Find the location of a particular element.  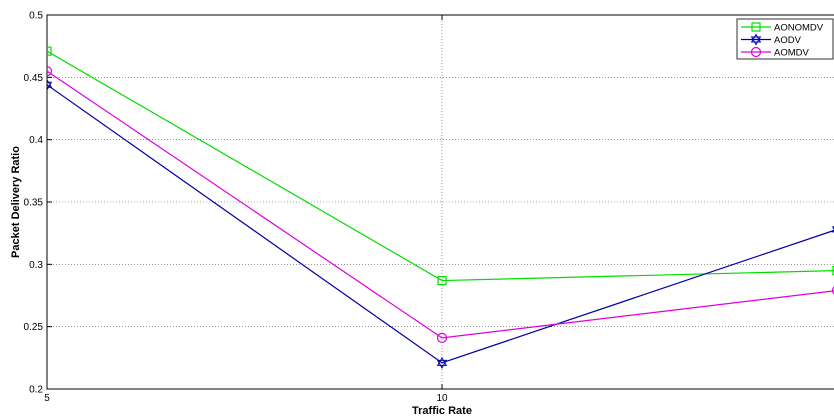

y-tick-label: 0.35 is located at coordinates (34, 203).